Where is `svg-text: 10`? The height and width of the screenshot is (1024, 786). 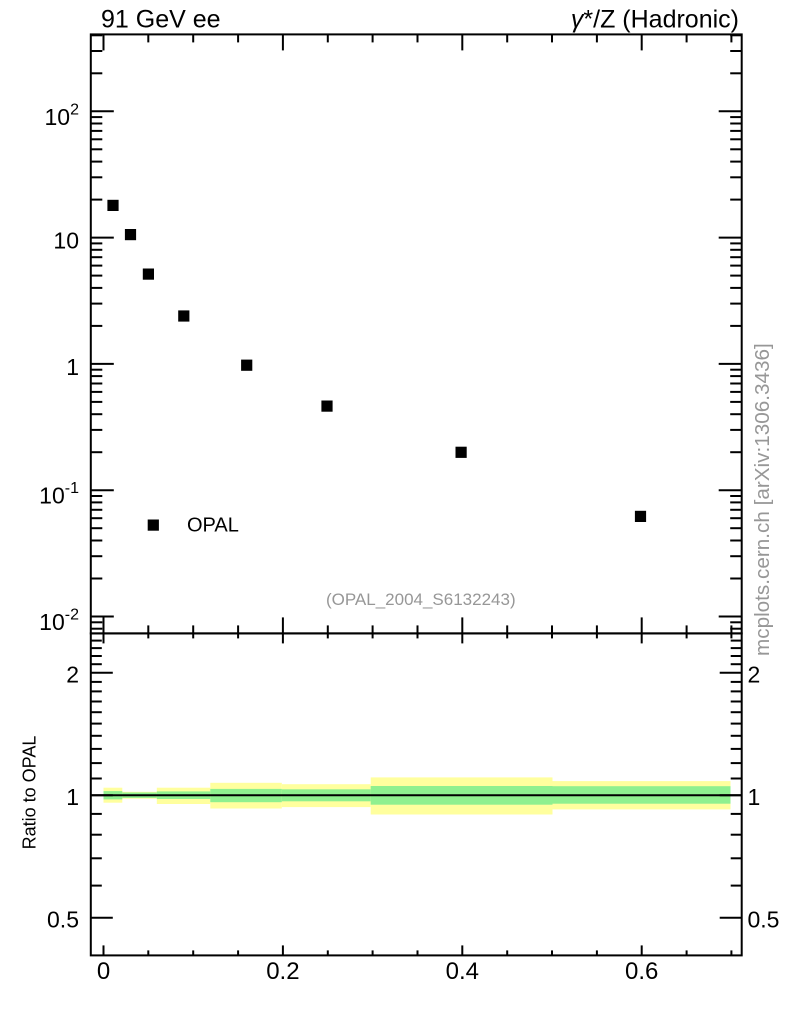
svg-text: 10 is located at coordinates (66, 241).